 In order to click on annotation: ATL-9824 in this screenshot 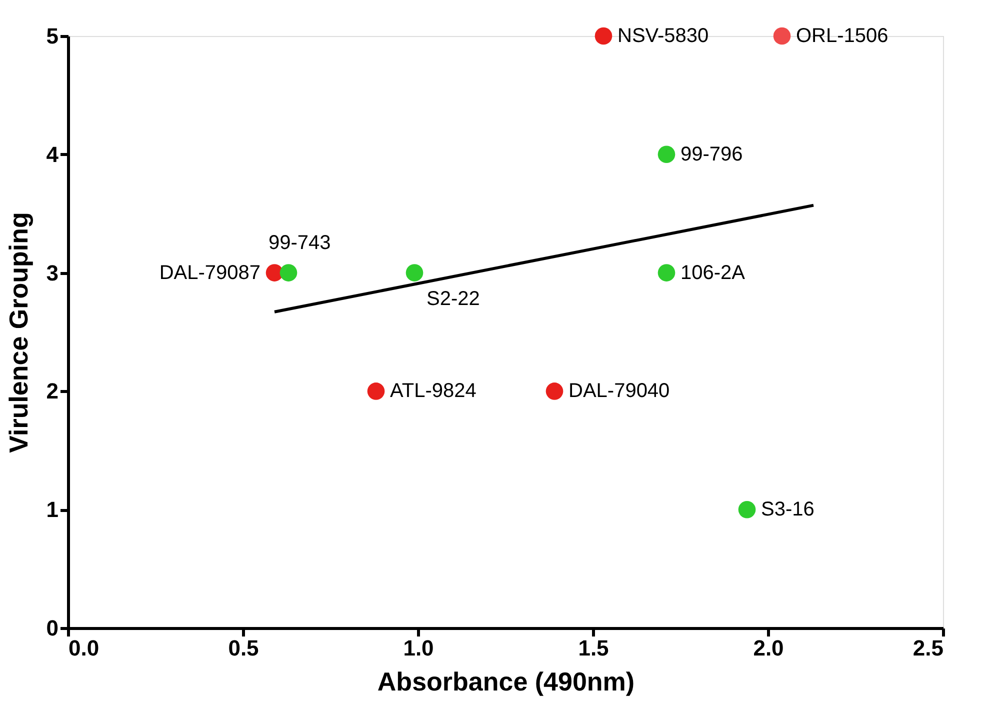, I will do `click(433, 391)`.